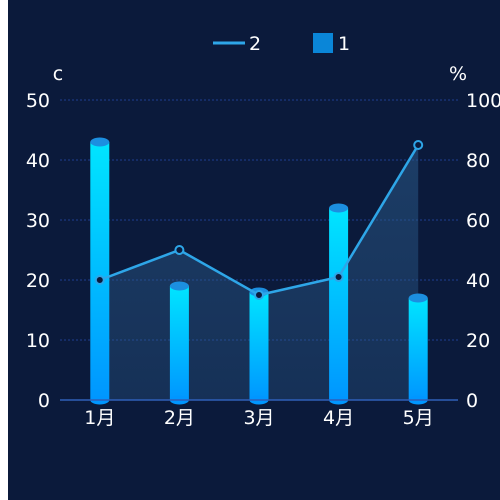 The width and height of the screenshot is (500, 500). What do you see at coordinates (255, 44) in the screenshot?
I see `legend-label-line: 2` at bounding box center [255, 44].